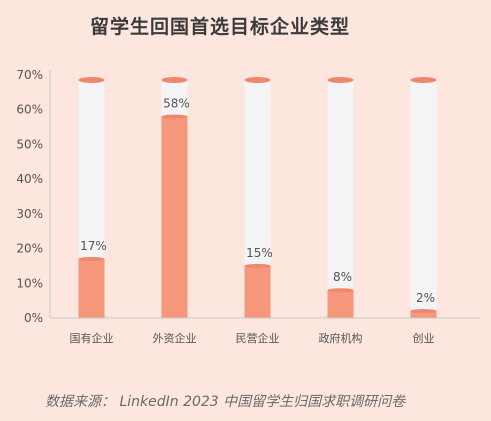 The image size is (491, 421). Describe the element at coordinates (341, 338) in the screenshot. I see `x-tick-label: 政府机构` at that location.